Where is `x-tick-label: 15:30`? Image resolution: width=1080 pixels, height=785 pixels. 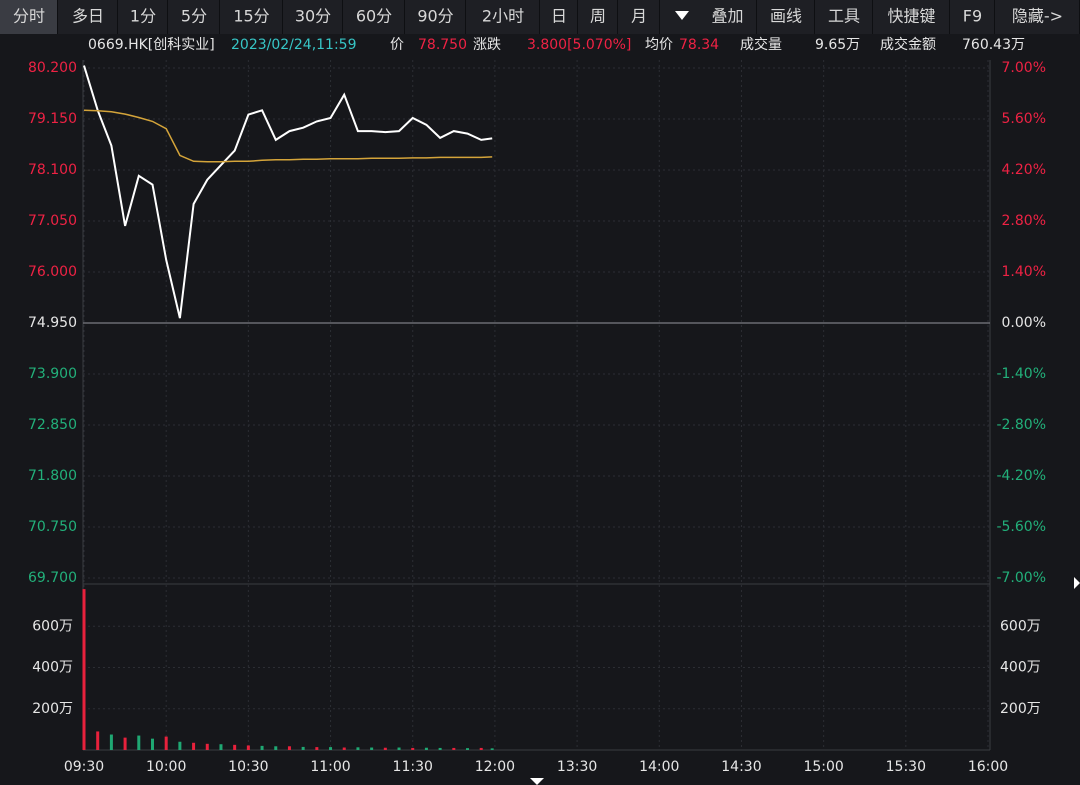 x-tick-label: 15:30 is located at coordinates (906, 767).